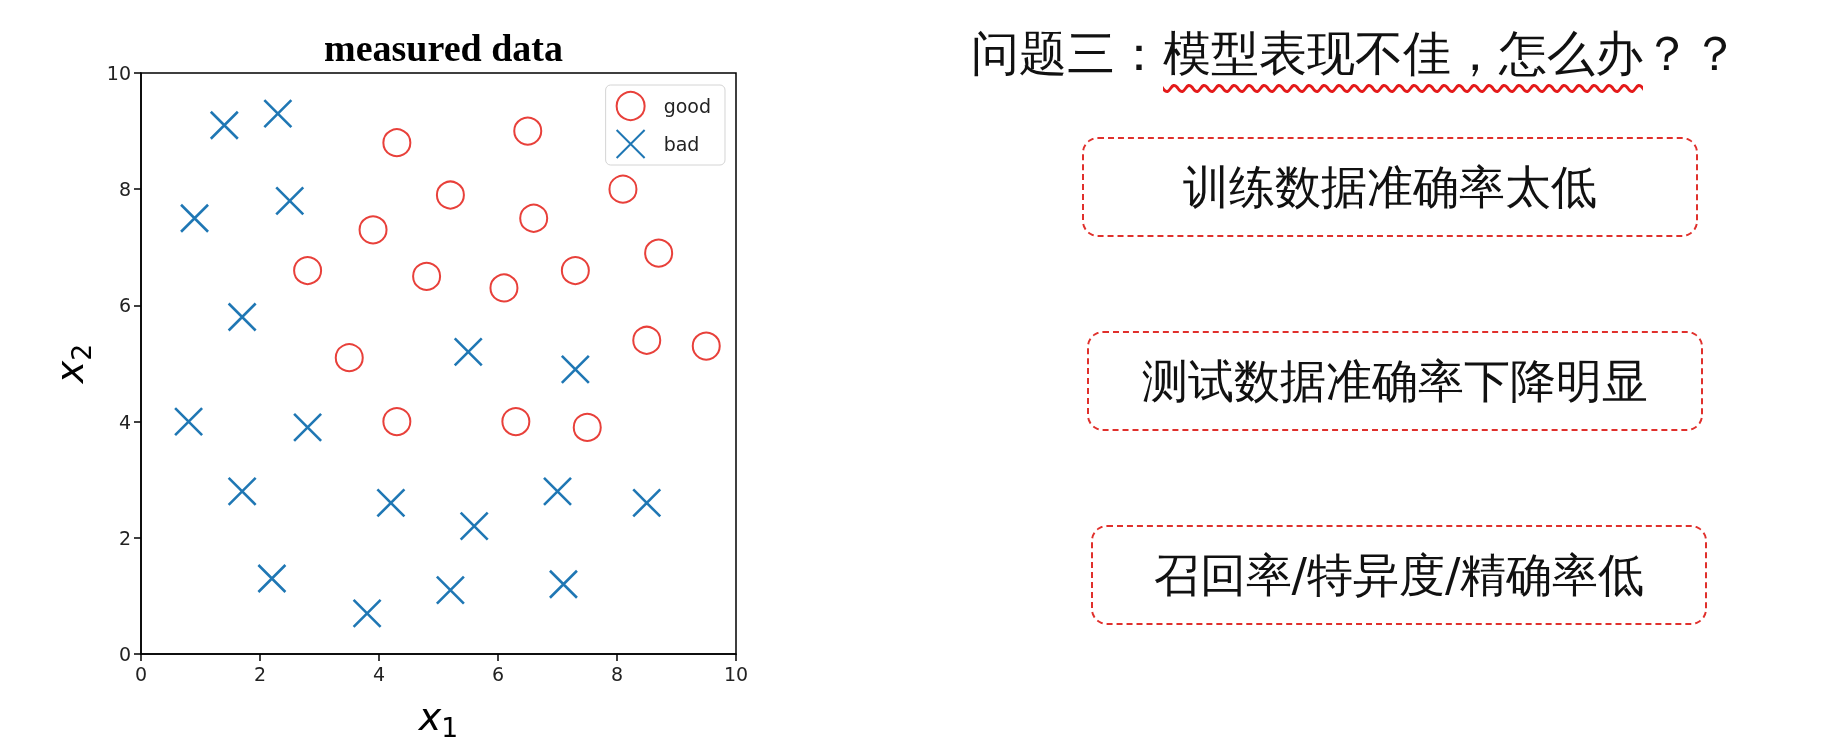 This screenshot has height=748, width=1840. I want to click on y-tick-label: 8, so click(124, 189).